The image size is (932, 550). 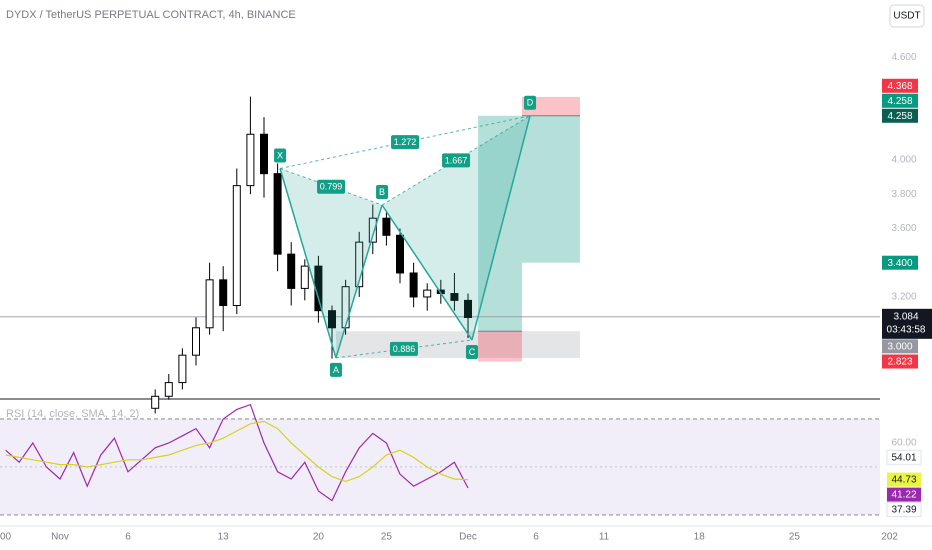 What do you see at coordinates (903, 228) in the screenshot?
I see `y-tick-label: 3.600` at bounding box center [903, 228].